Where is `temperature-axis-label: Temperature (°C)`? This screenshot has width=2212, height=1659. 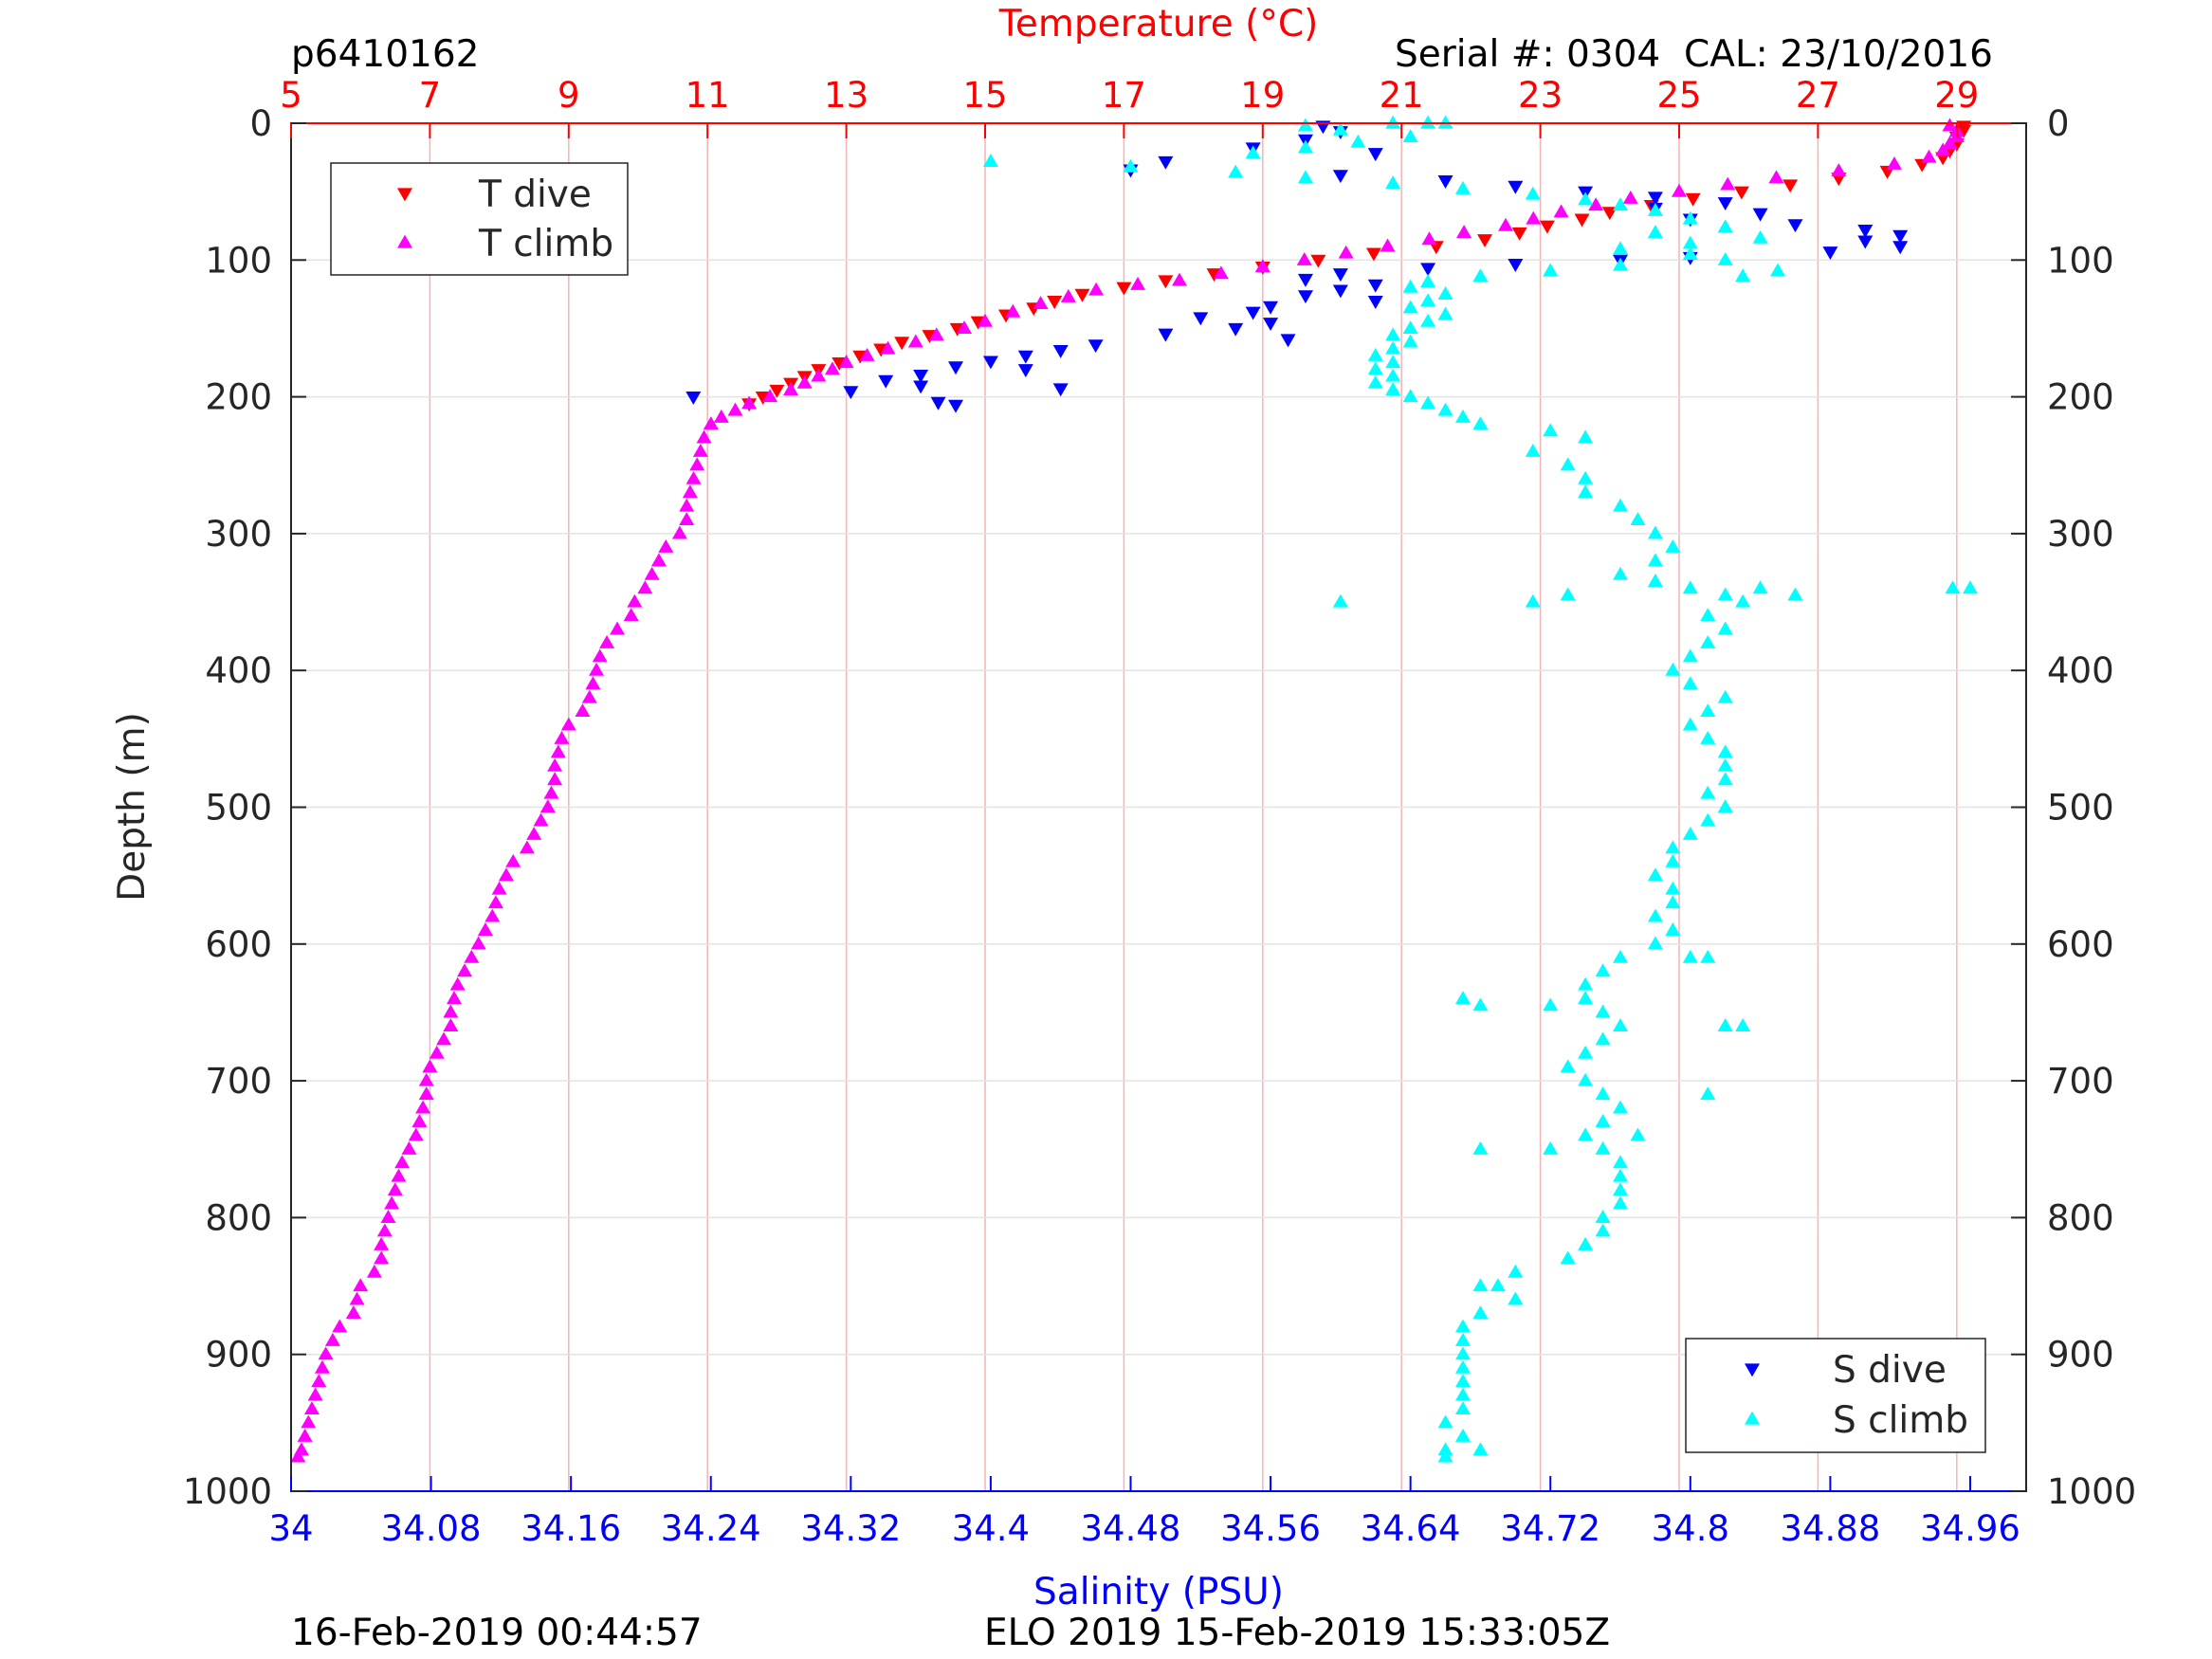 temperature-axis-label: Temperature (°C) is located at coordinates (1158, 24).